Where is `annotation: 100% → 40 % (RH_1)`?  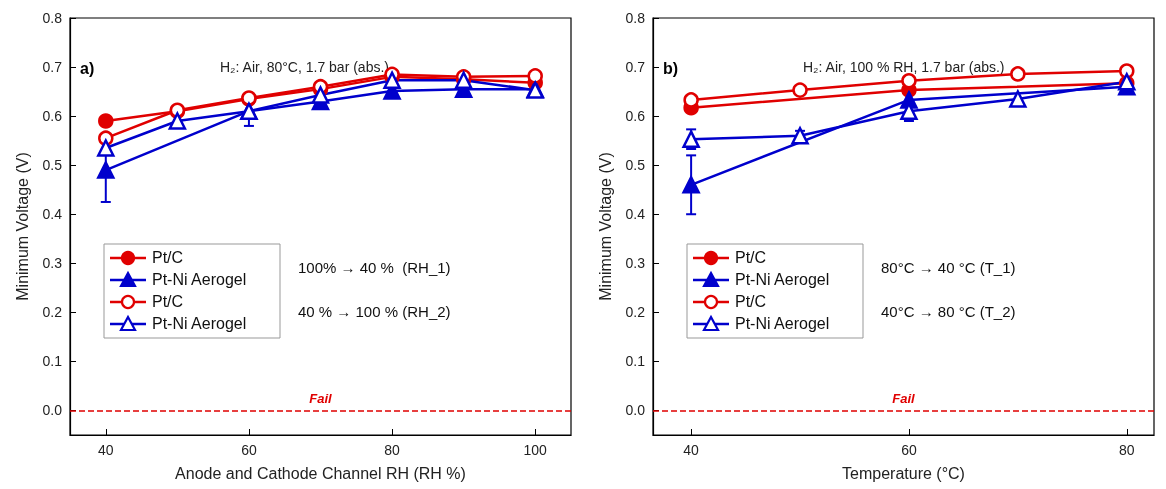
annotation: 100% → 40 % (RH_1) is located at coordinates (374, 267).